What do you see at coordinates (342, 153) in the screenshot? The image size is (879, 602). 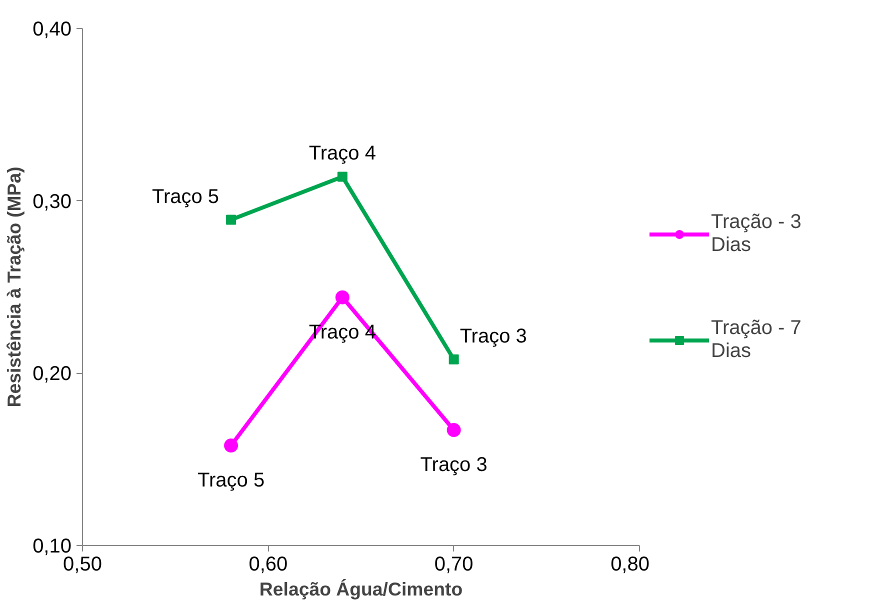 I see `annotation: Traço 4` at bounding box center [342, 153].